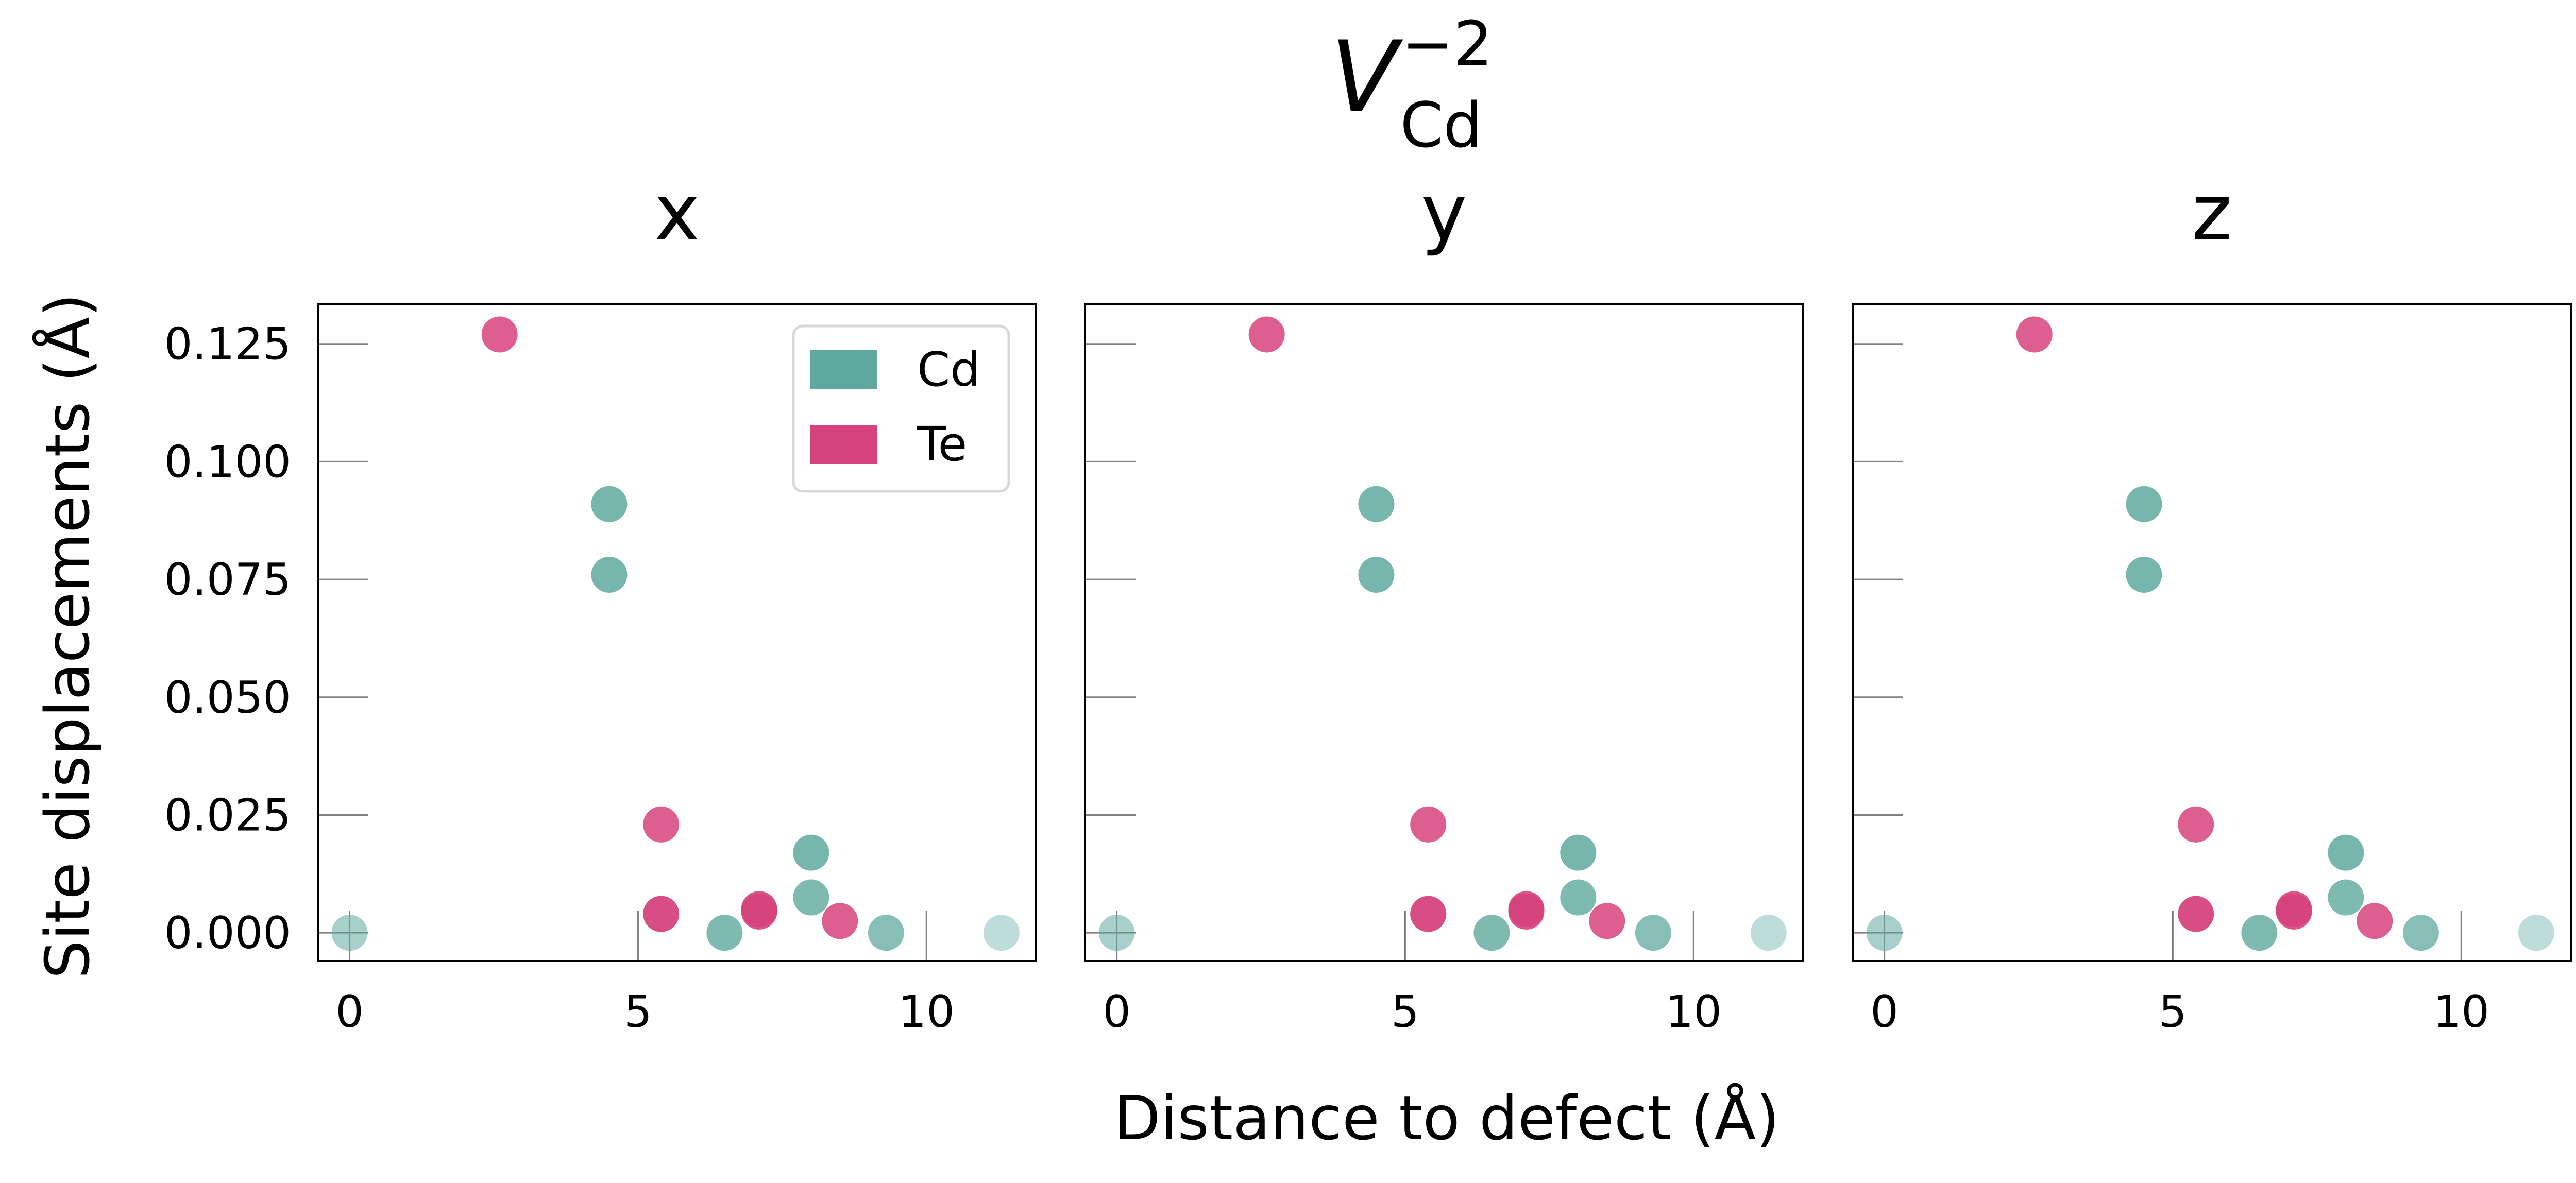 The width and height of the screenshot is (2576, 1183). What do you see at coordinates (227, 698) in the screenshot?
I see `y-tick-label: 0.050` at bounding box center [227, 698].